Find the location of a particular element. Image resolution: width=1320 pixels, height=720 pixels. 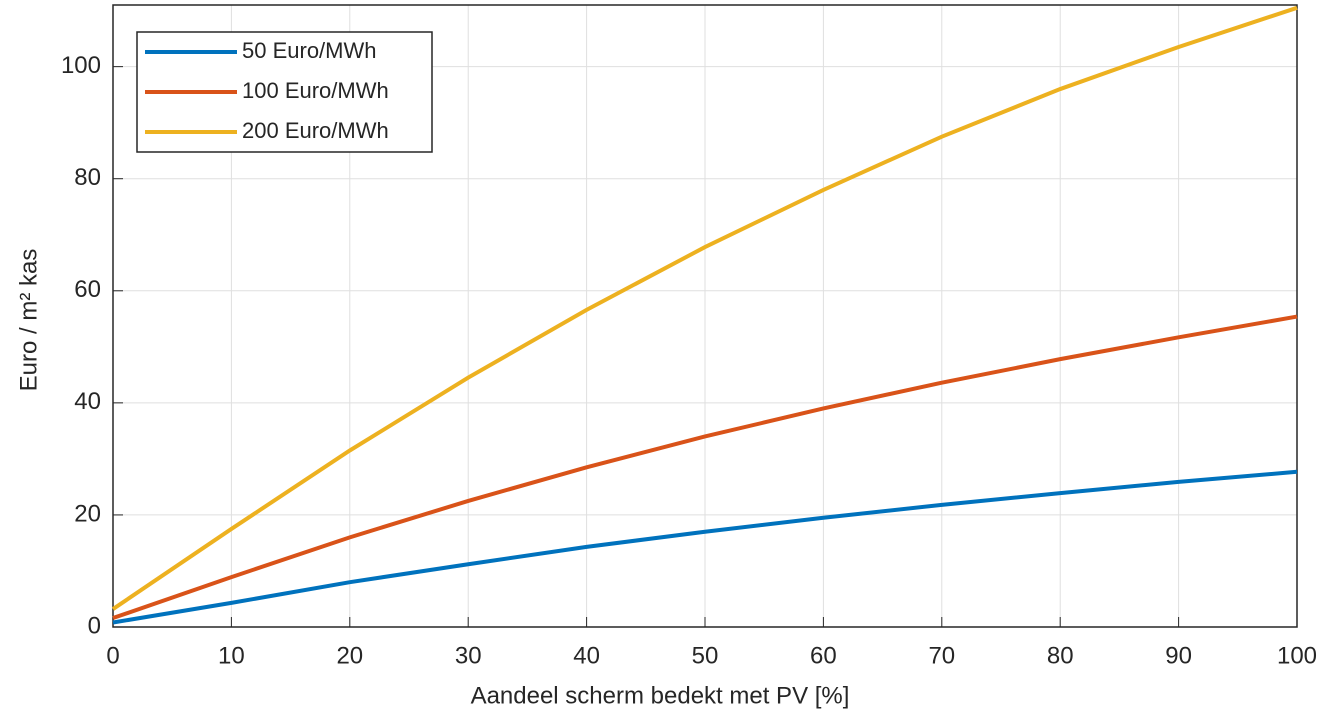

x-tick-label: 60 is located at coordinates (823, 655).